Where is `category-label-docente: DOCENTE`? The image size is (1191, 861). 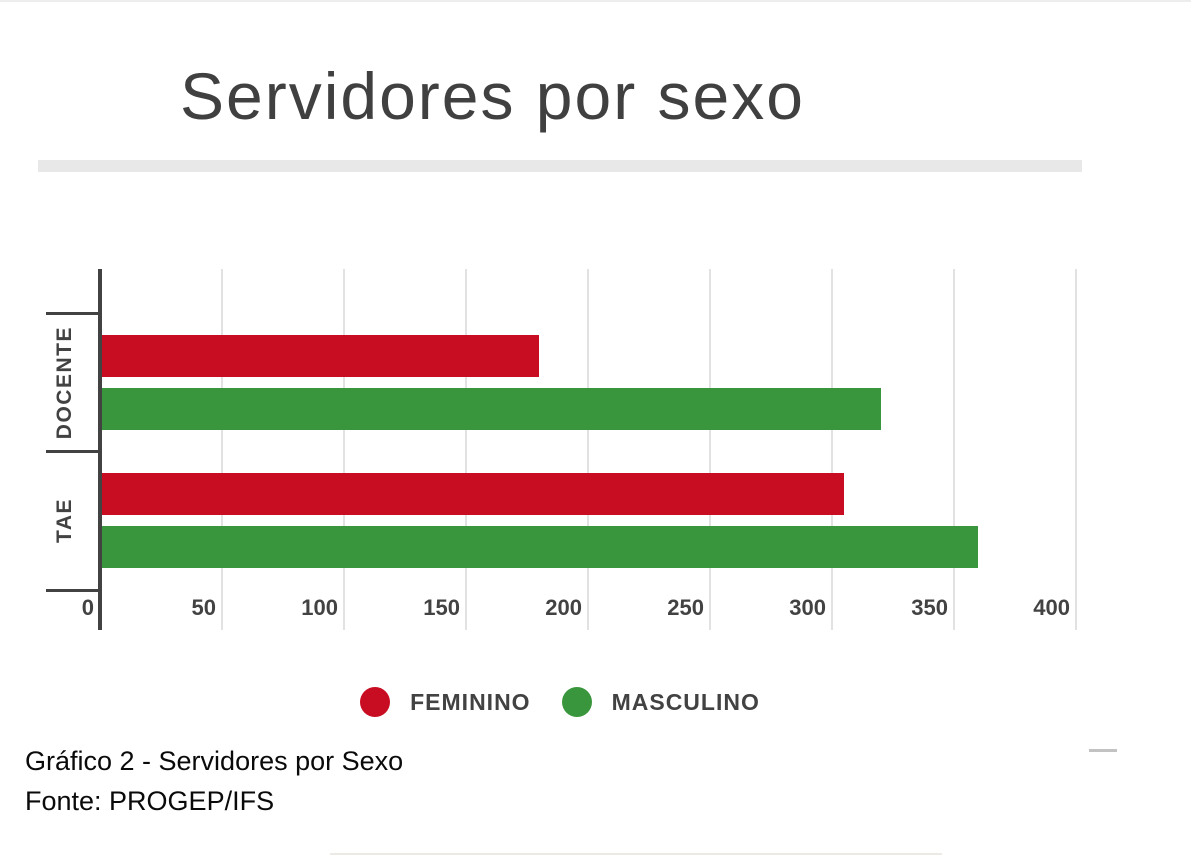
category-label-docente: DOCENTE is located at coordinates (65, 382).